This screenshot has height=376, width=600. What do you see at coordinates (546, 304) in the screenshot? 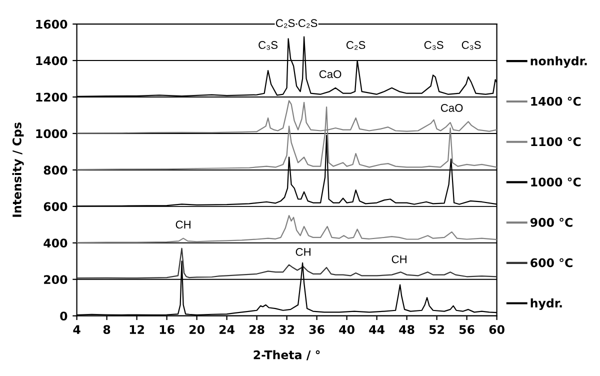
I see `legend-label: hydr.` at bounding box center [546, 304].